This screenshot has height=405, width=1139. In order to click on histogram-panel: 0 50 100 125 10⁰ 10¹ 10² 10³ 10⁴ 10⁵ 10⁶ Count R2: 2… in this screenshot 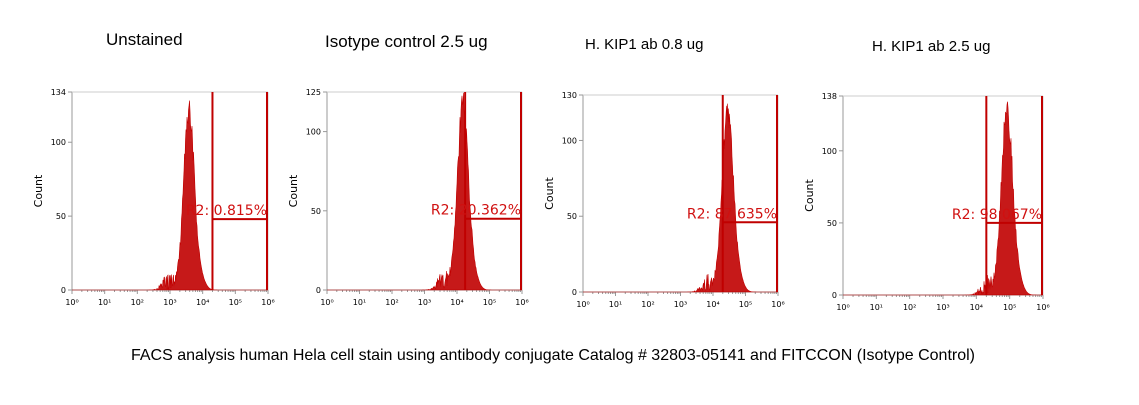, I will do `click(408, 197)`.